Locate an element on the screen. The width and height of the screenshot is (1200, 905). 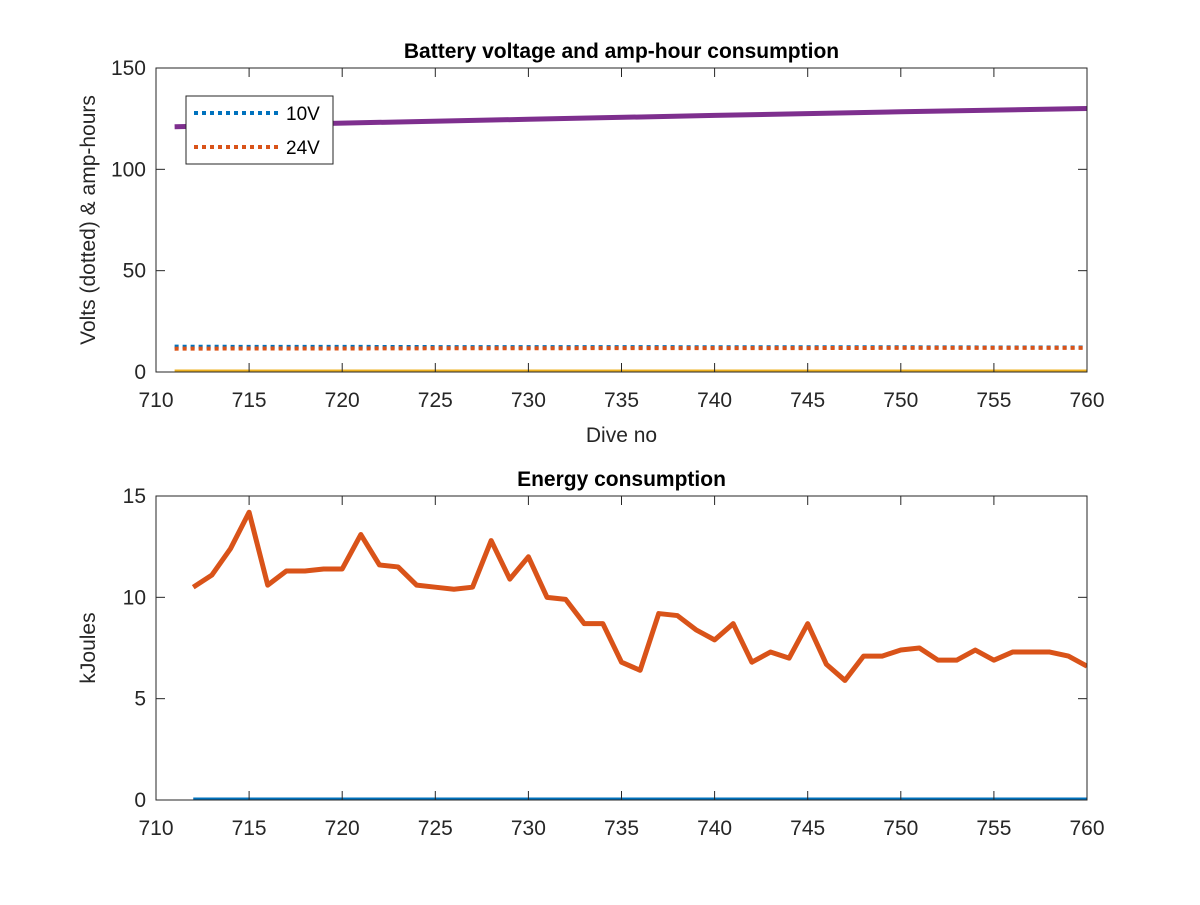
series-line-24v is located at coordinates (630, 348).